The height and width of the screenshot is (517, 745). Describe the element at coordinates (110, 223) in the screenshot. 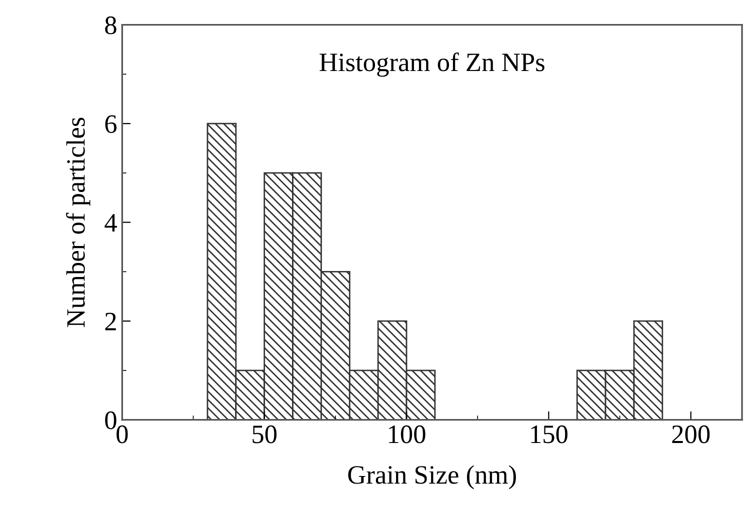

I see `y-tick-label: 4` at that location.